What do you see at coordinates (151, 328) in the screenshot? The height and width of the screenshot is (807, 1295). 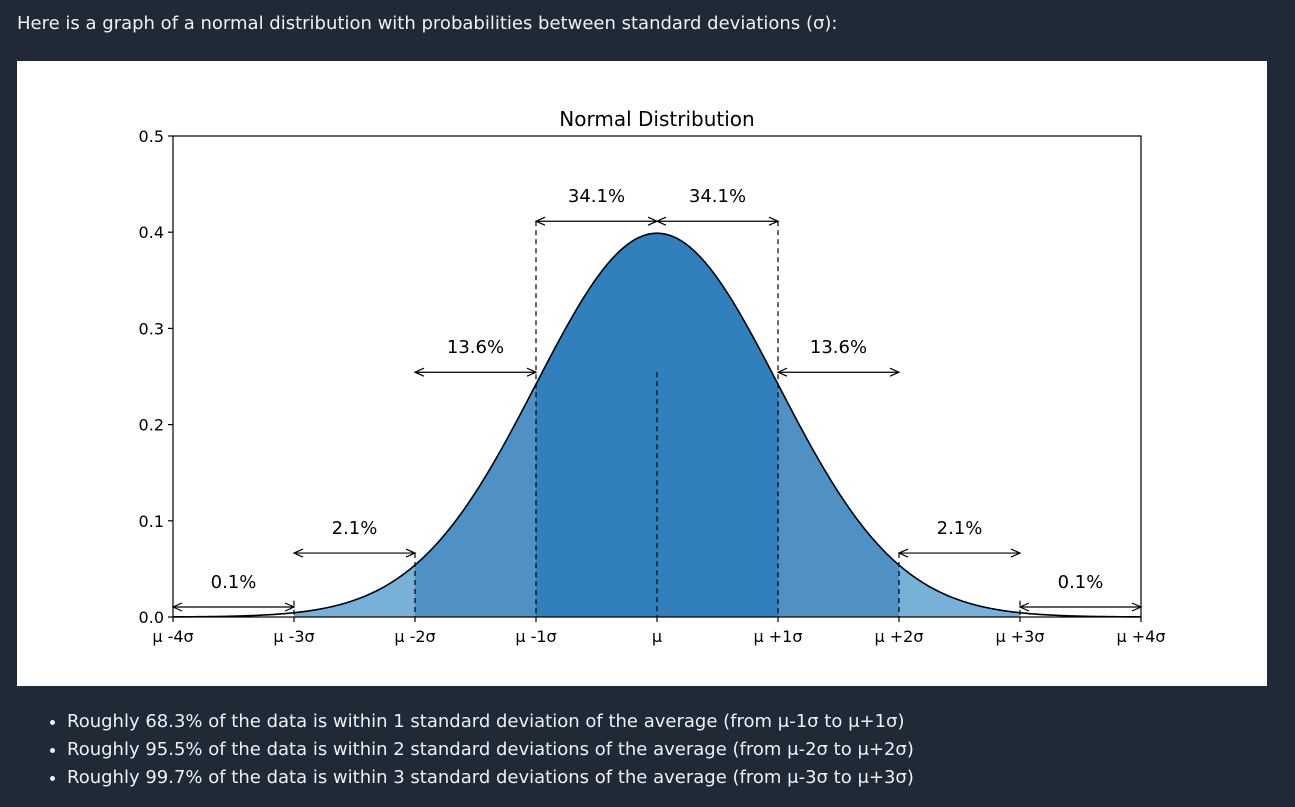 I see `y-tick-label-3: 0.3` at bounding box center [151, 328].